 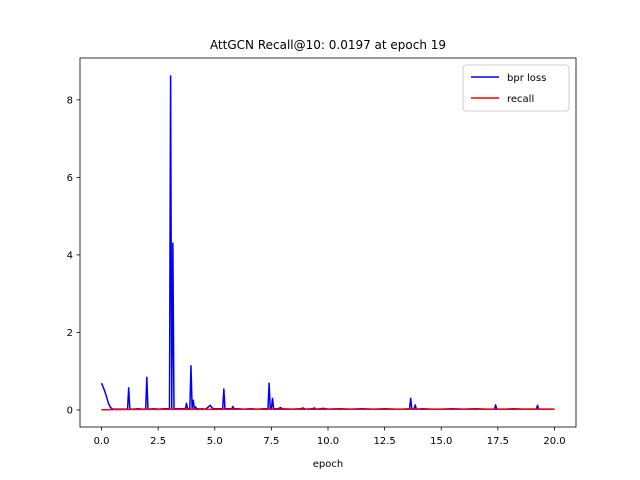 What do you see at coordinates (70, 178) in the screenshot?
I see `y-tick-label: 6` at bounding box center [70, 178].